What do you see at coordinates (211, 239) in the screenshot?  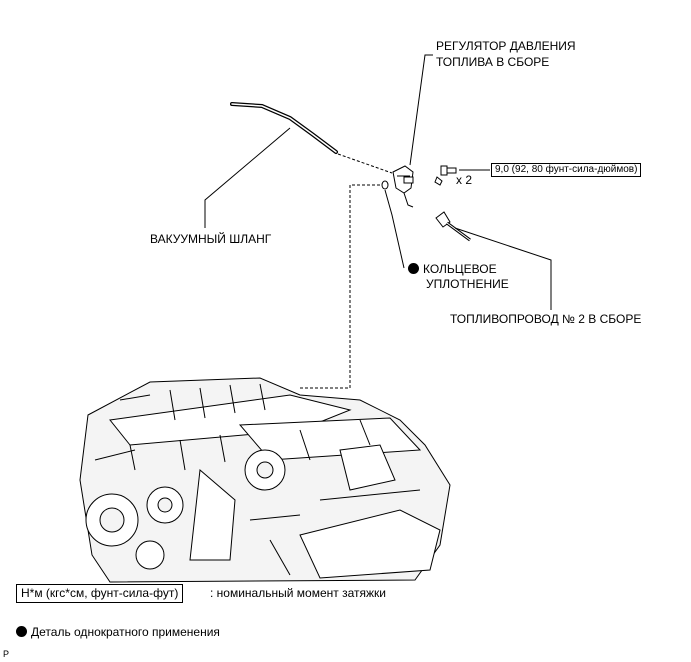 I see `vacuum-hose-label: ВАКУУМНЫЙ ШЛАНГ` at bounding box center [211, 239].